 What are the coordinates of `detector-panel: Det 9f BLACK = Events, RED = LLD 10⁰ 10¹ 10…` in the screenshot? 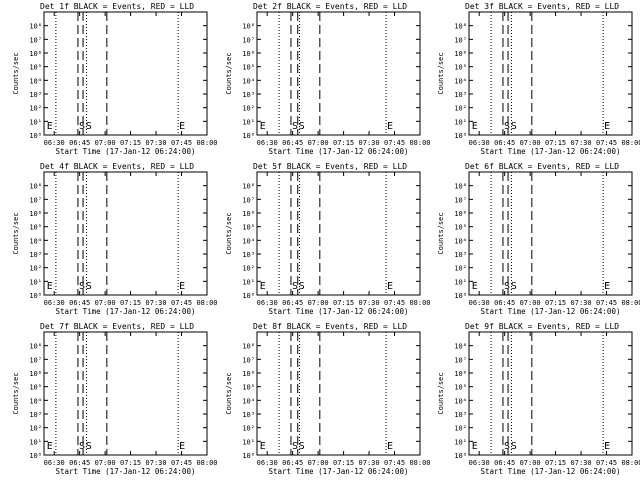 It's located at (538, 399).